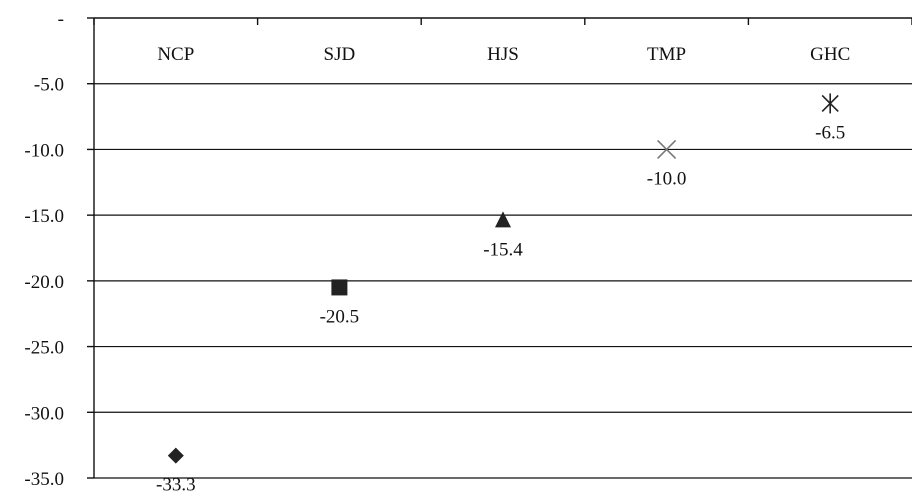  Describe the element at coordinates (830, 103) in the screenshot. I see `data-point-asterisk` at that location.